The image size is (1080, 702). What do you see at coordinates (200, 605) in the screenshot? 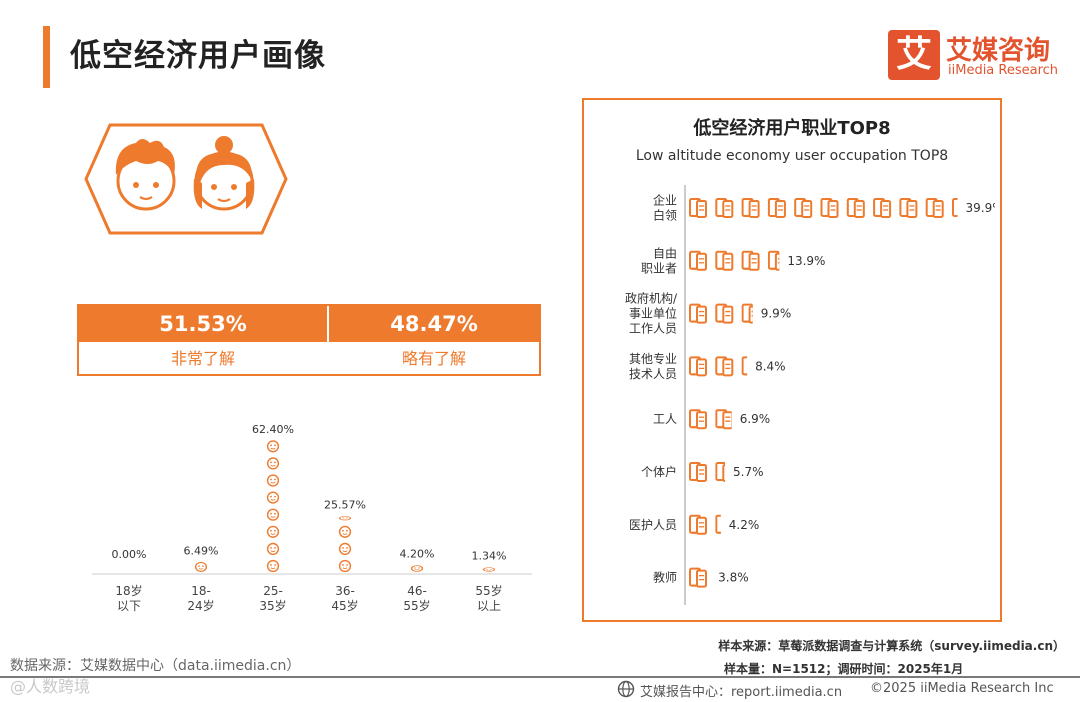
I see `age-category-label: 24岁` at bounding box center [200, 605].